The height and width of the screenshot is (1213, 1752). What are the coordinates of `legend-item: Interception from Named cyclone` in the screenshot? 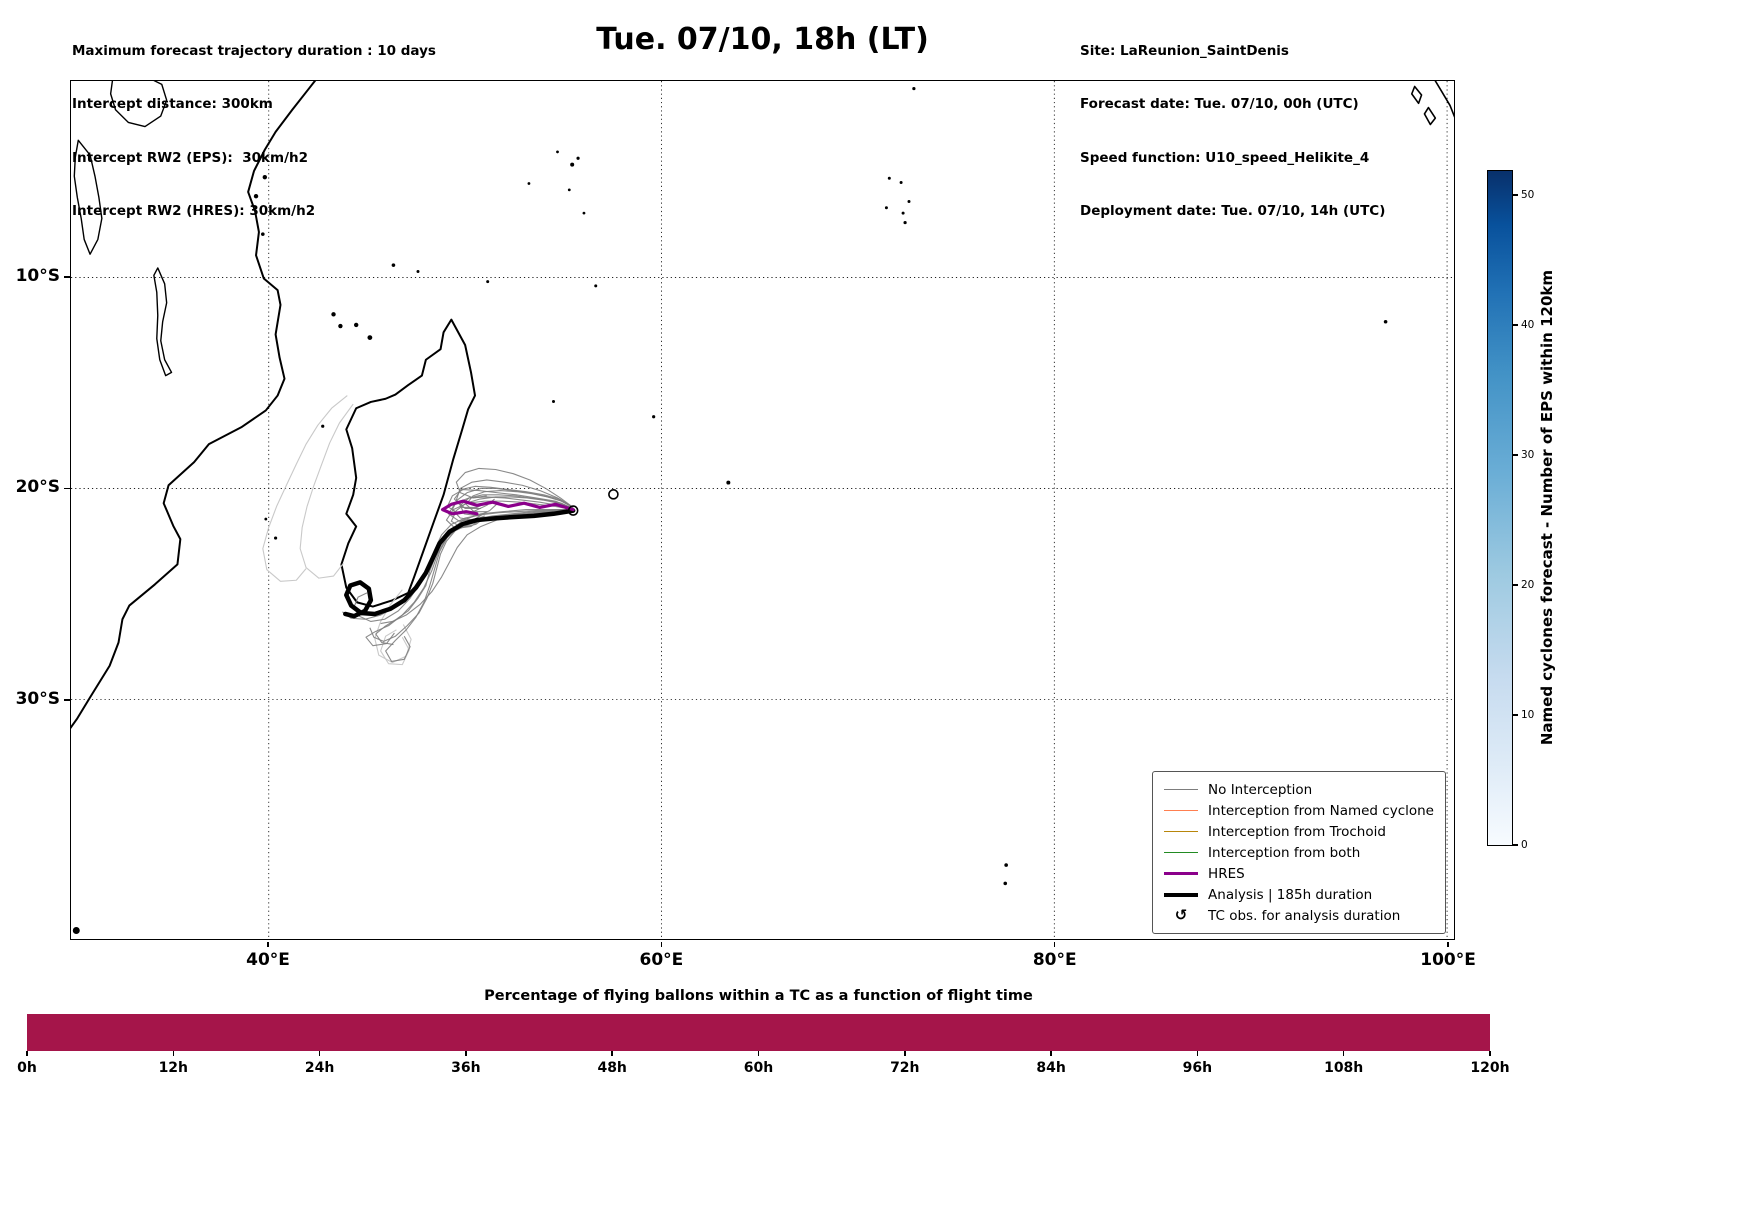 It's located at (1299, 810).